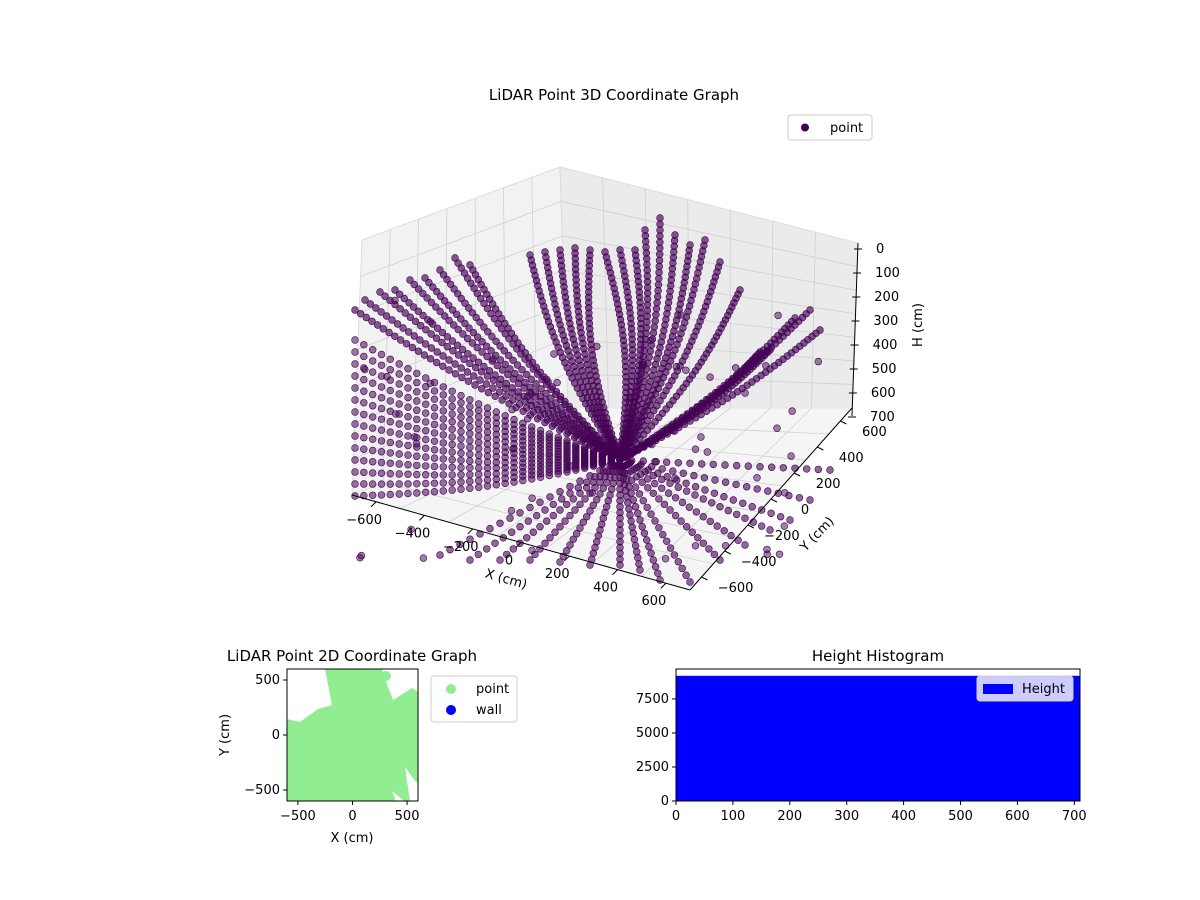  I want to click on points-2d, so click(352, 735).